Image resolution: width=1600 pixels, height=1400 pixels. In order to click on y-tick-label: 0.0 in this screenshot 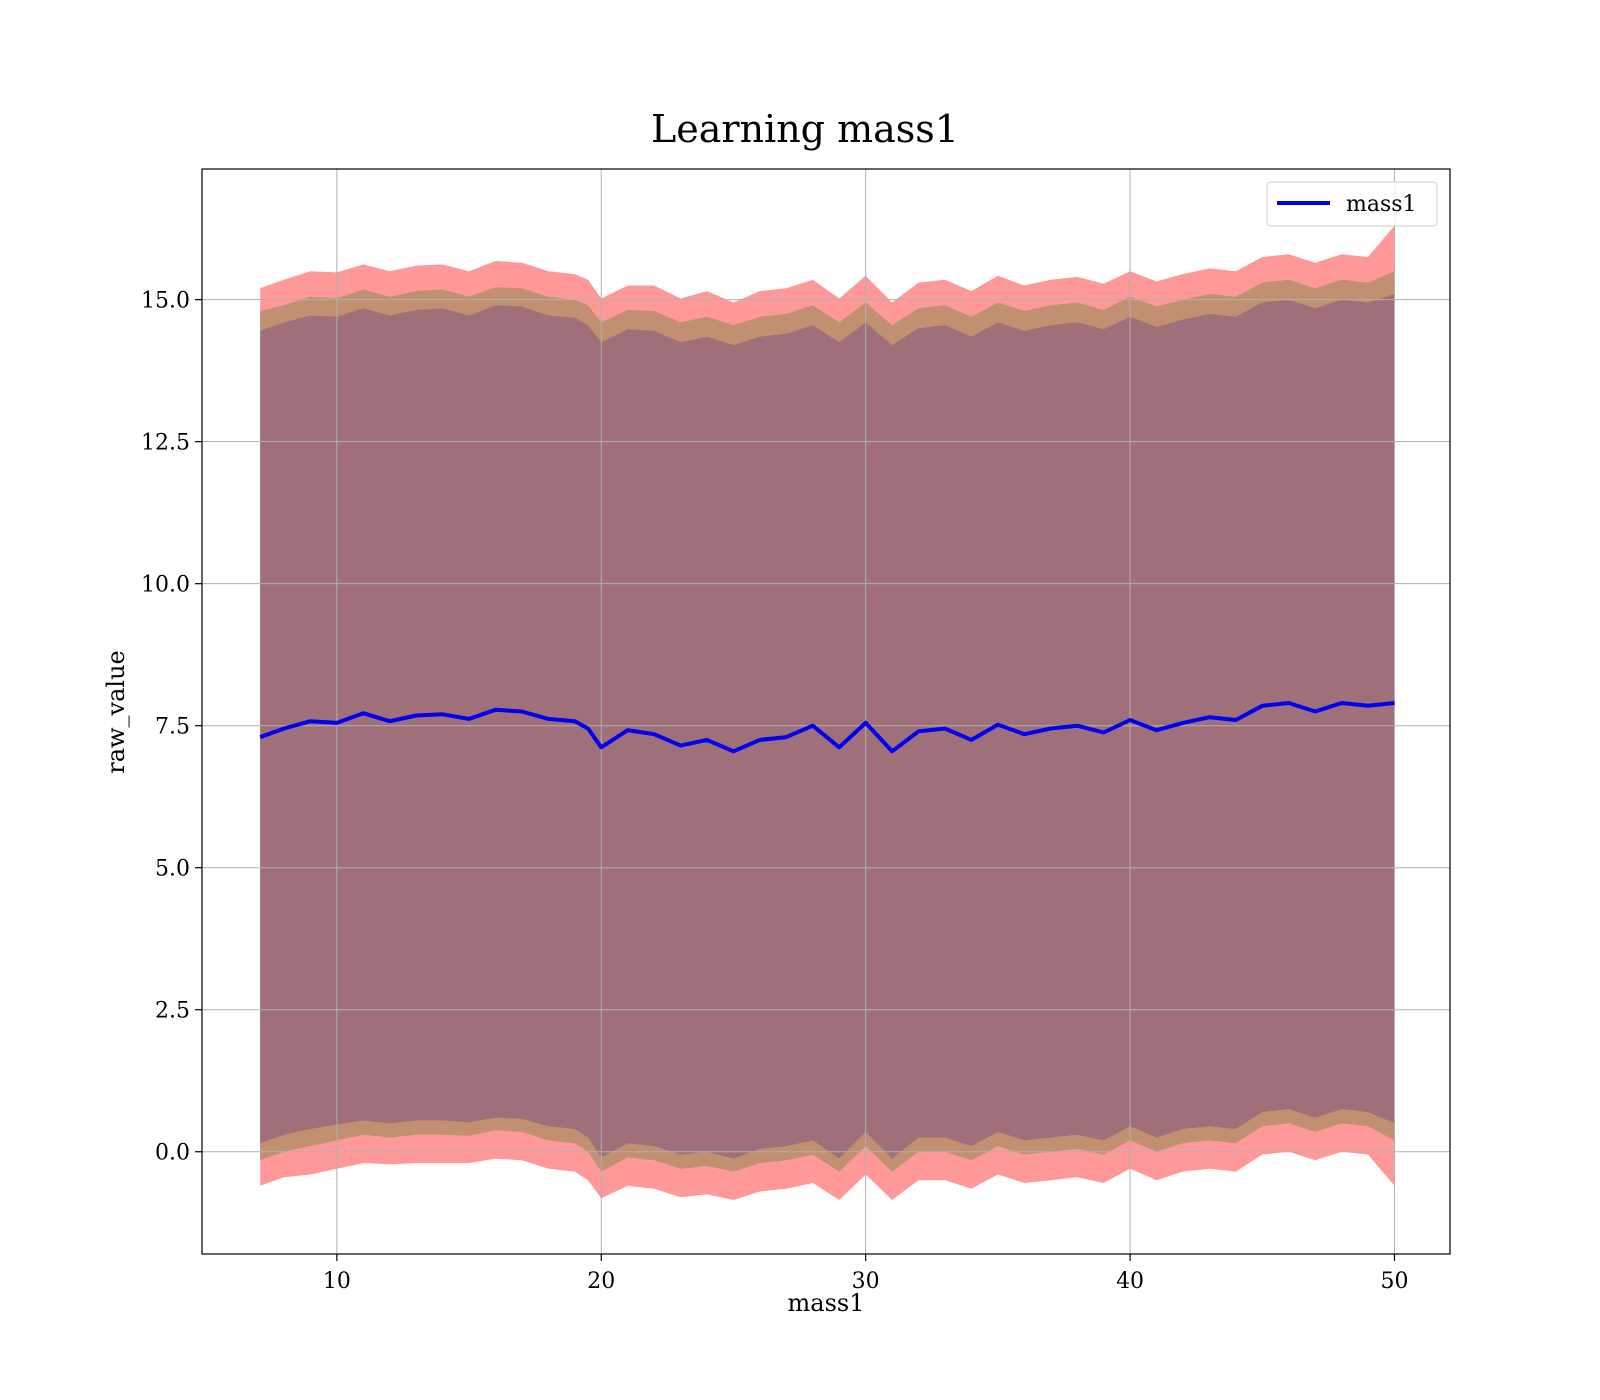, I will do `click(172, 1153)`.